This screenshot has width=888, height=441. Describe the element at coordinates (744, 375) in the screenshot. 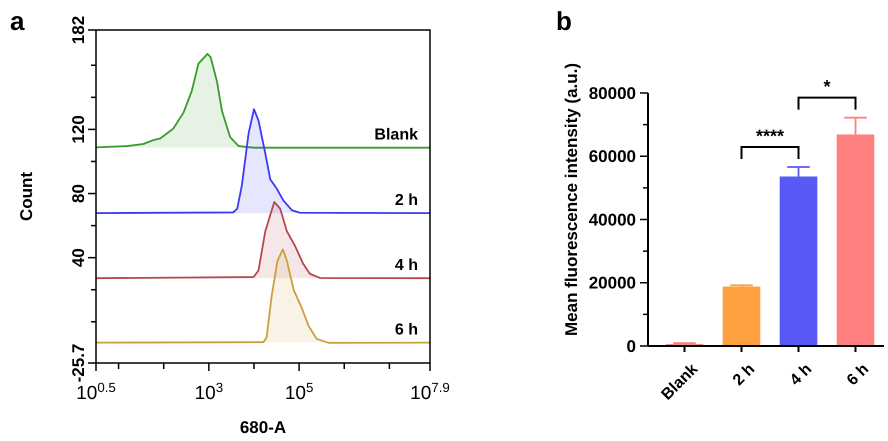

I see `x-tick-label: 2 h` at that location.